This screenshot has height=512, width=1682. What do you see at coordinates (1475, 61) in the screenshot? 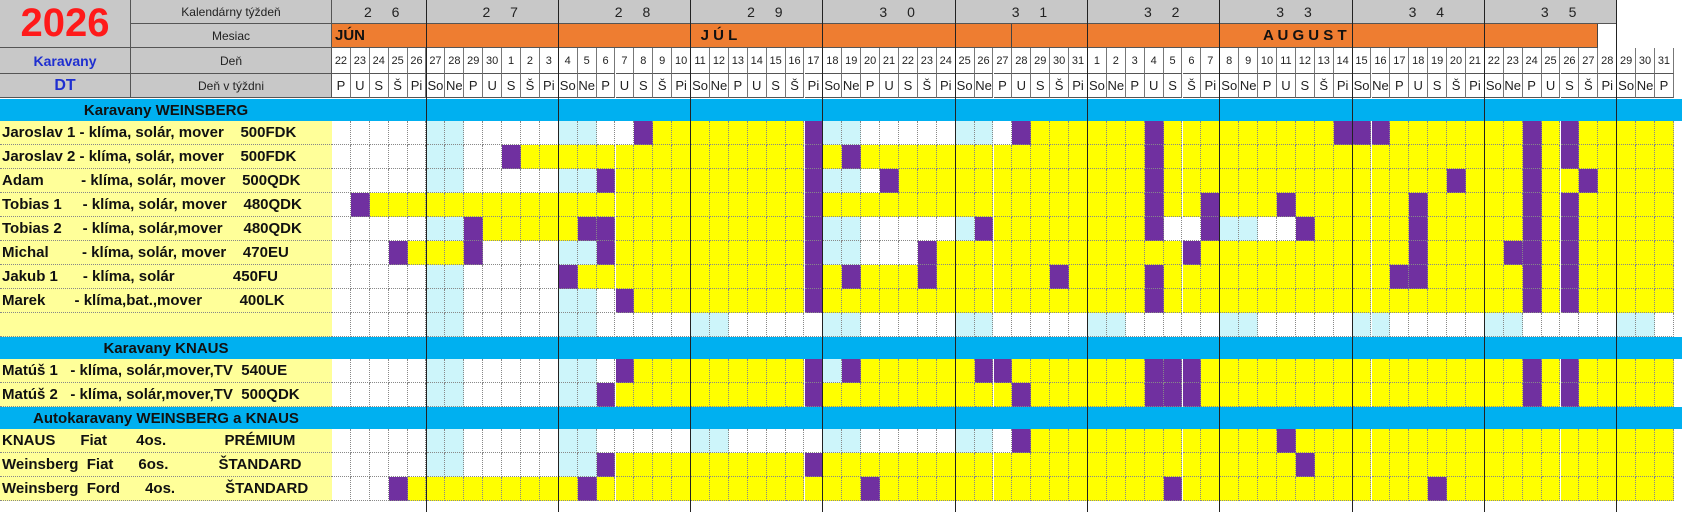
I see `day-number-cell: 21` at bounding box center [1475, 61].